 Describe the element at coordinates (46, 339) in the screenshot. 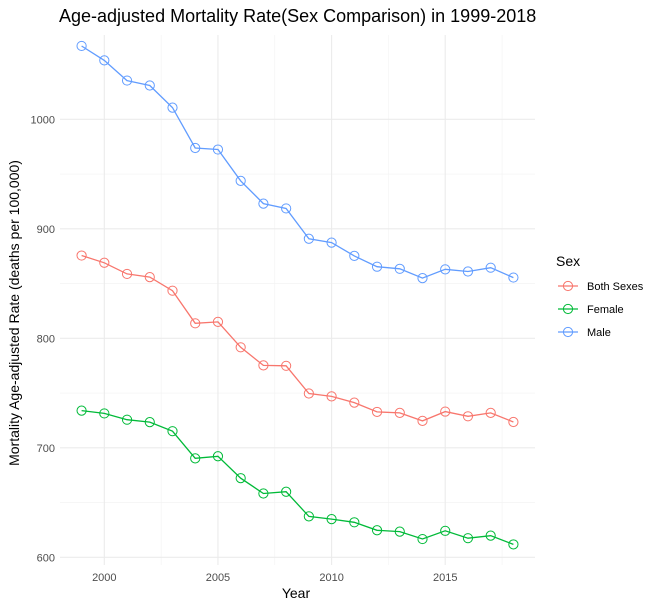

I see `y-tick-label: 800` at that location.